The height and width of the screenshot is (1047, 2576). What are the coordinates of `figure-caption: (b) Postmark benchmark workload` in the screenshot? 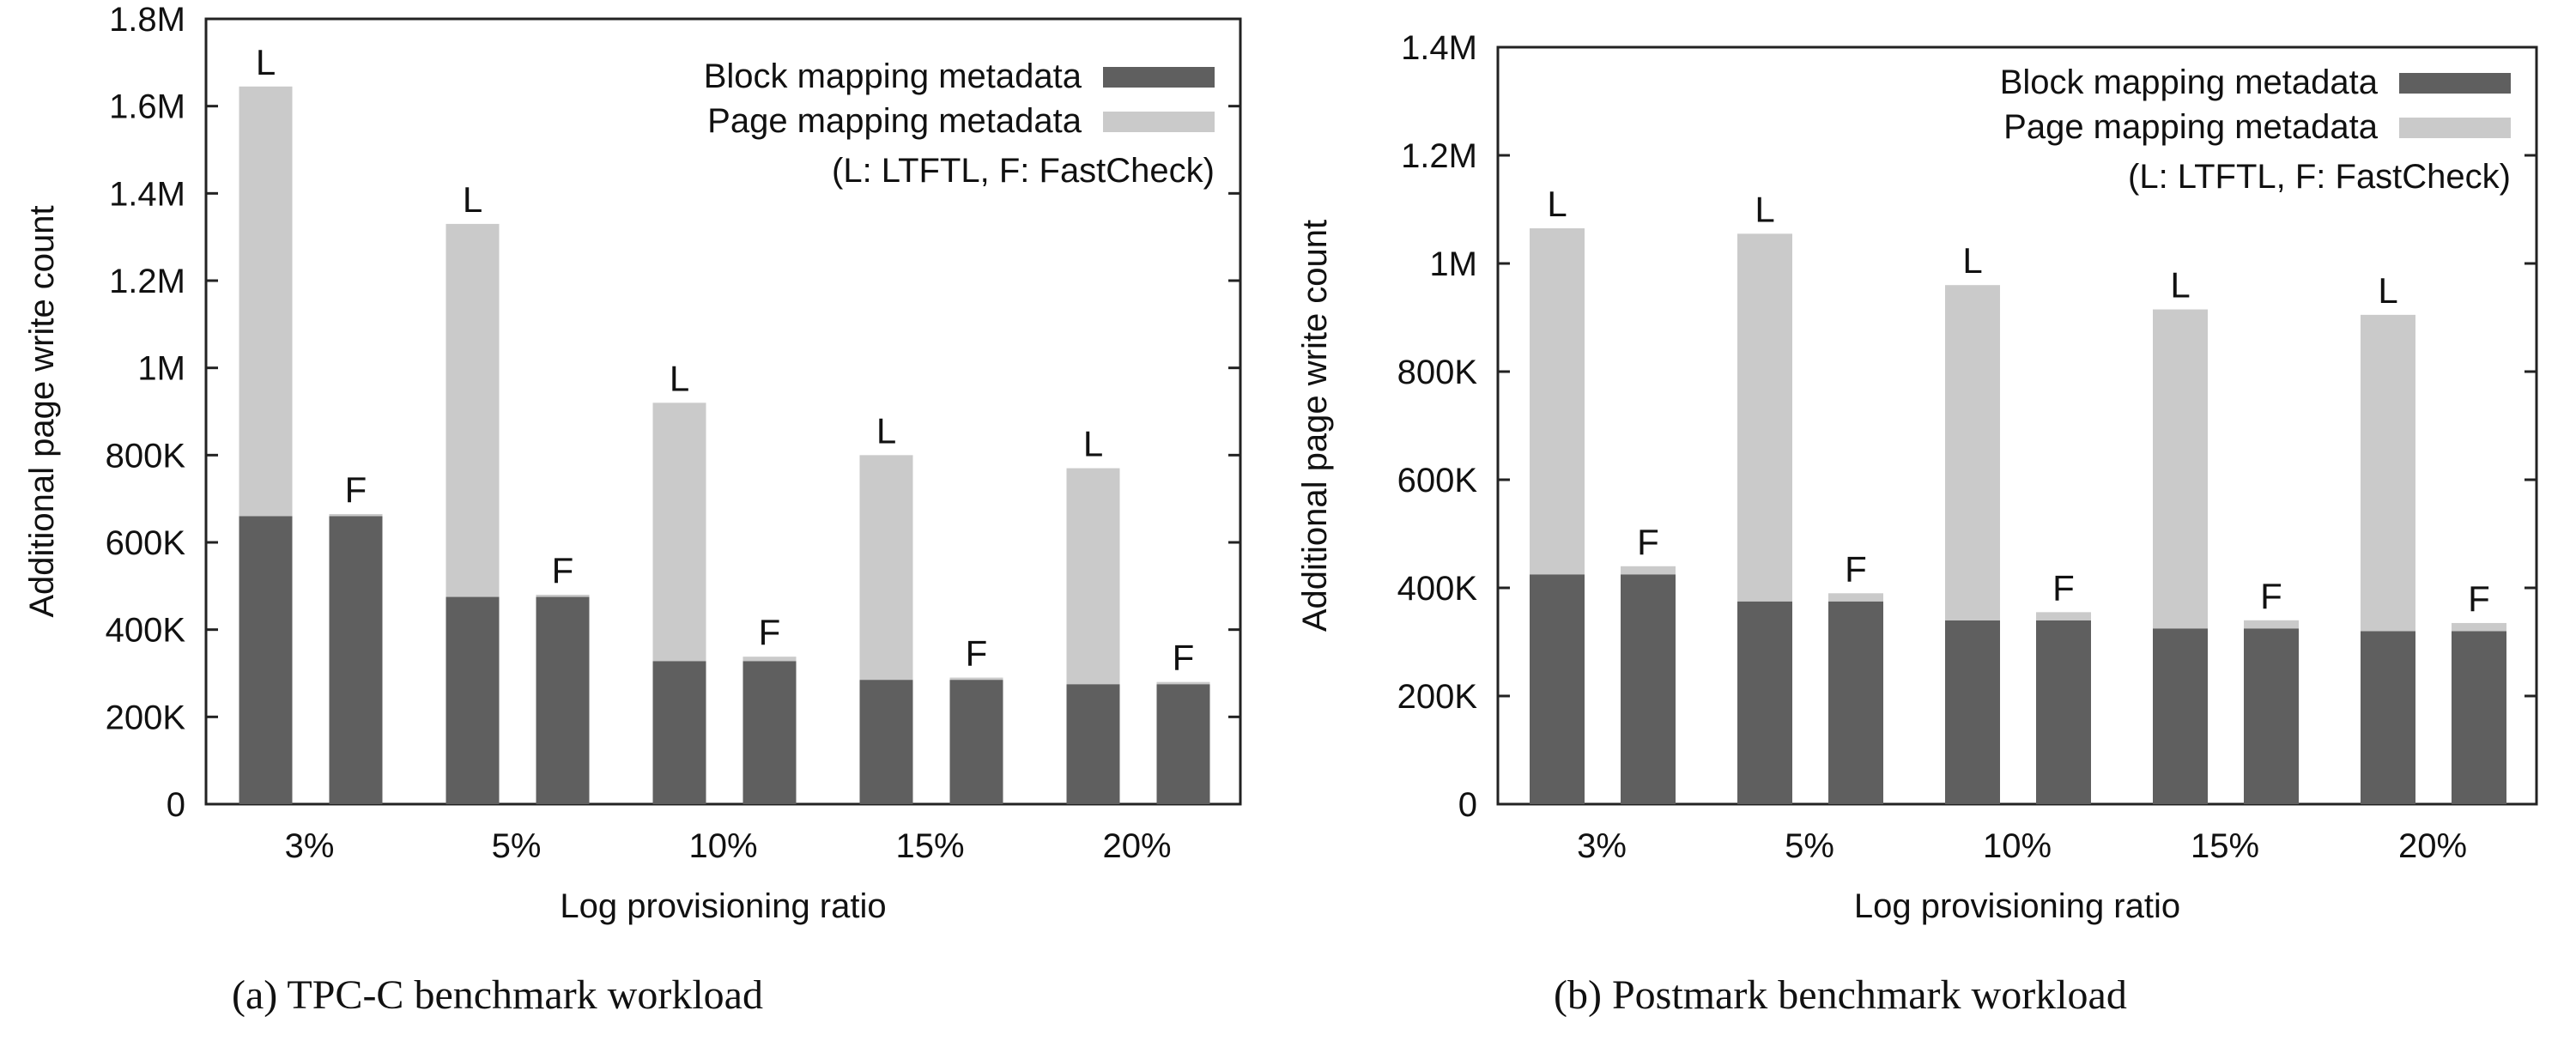 It's located at (1840, 995).